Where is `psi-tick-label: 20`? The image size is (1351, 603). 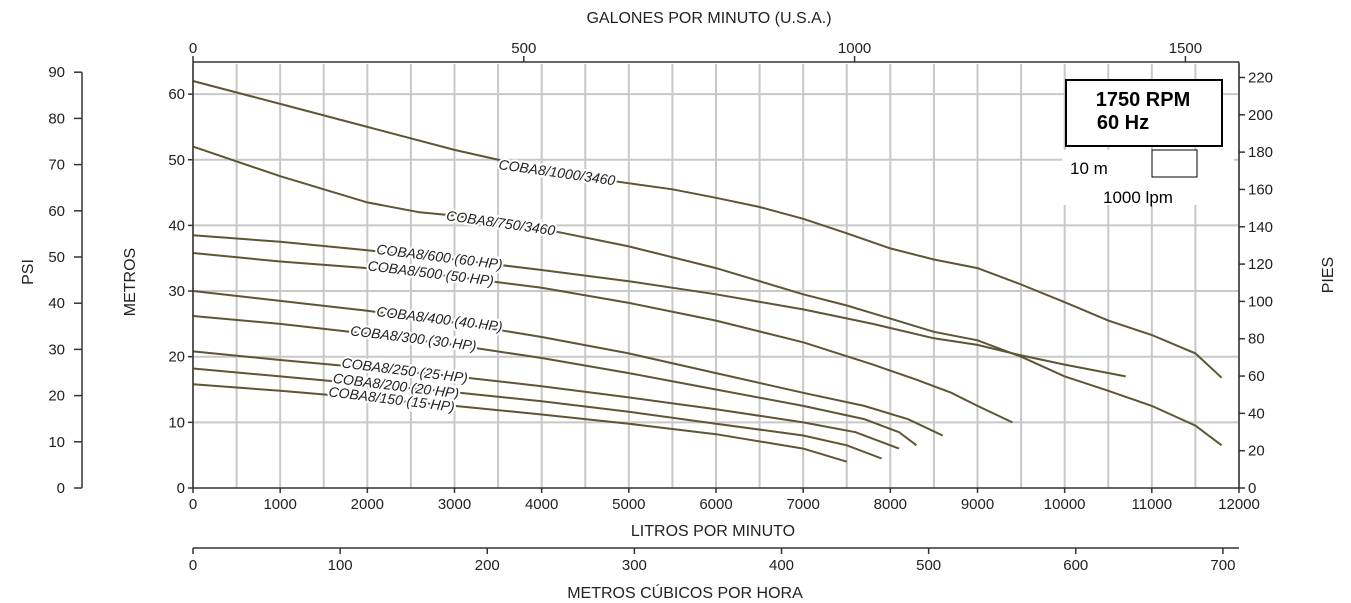 psi-tick-label: 20 is located at coordinates (56, 396).